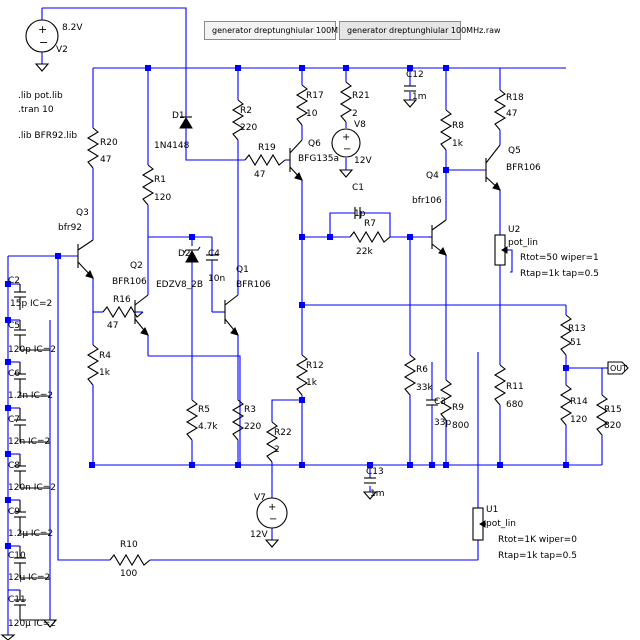 This screenshot has height=640, width=640. I want to click on label-r8-ref: R8, so click(458, 126).